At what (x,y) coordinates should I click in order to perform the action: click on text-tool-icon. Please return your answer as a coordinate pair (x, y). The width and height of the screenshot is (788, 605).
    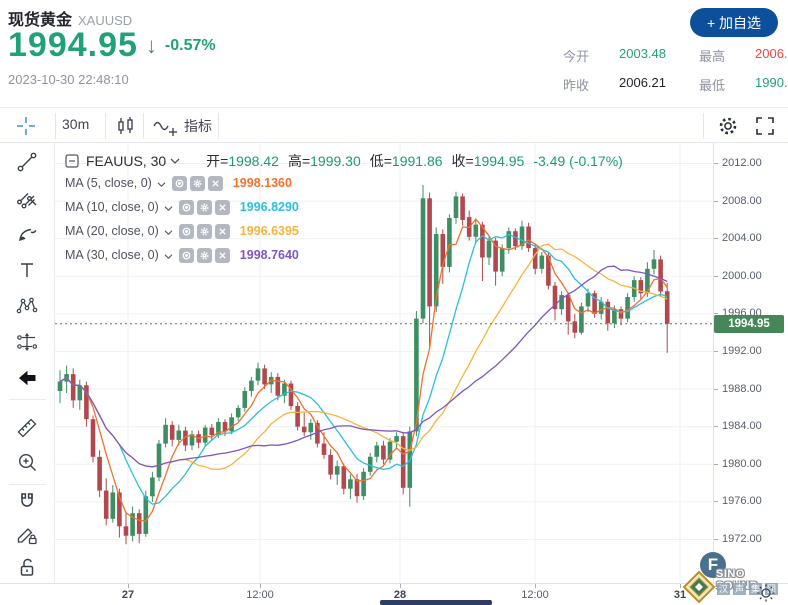
    Looking at the image, I should click on (27, 270).